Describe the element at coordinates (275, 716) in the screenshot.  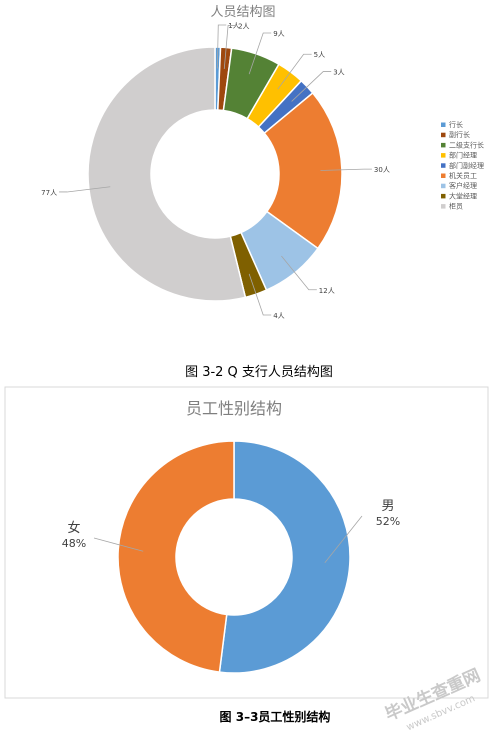
I see `chart2-caption: 图 3–3员工性别结构` at that location.